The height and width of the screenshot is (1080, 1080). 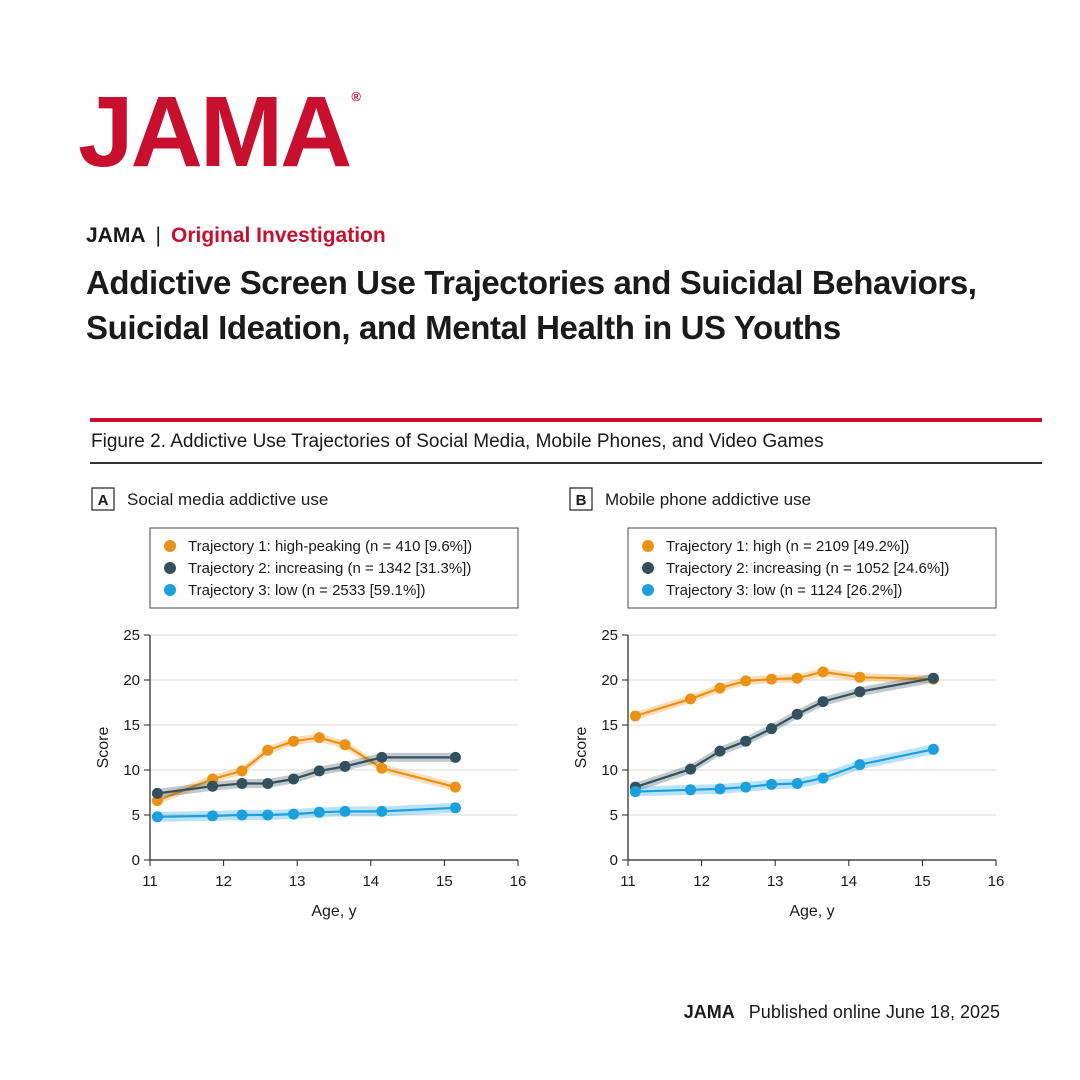 What do you see at coordinates (614, 815) in the screenshot?
I see `y-tick-label: 5` at bounding box center [614, 815].